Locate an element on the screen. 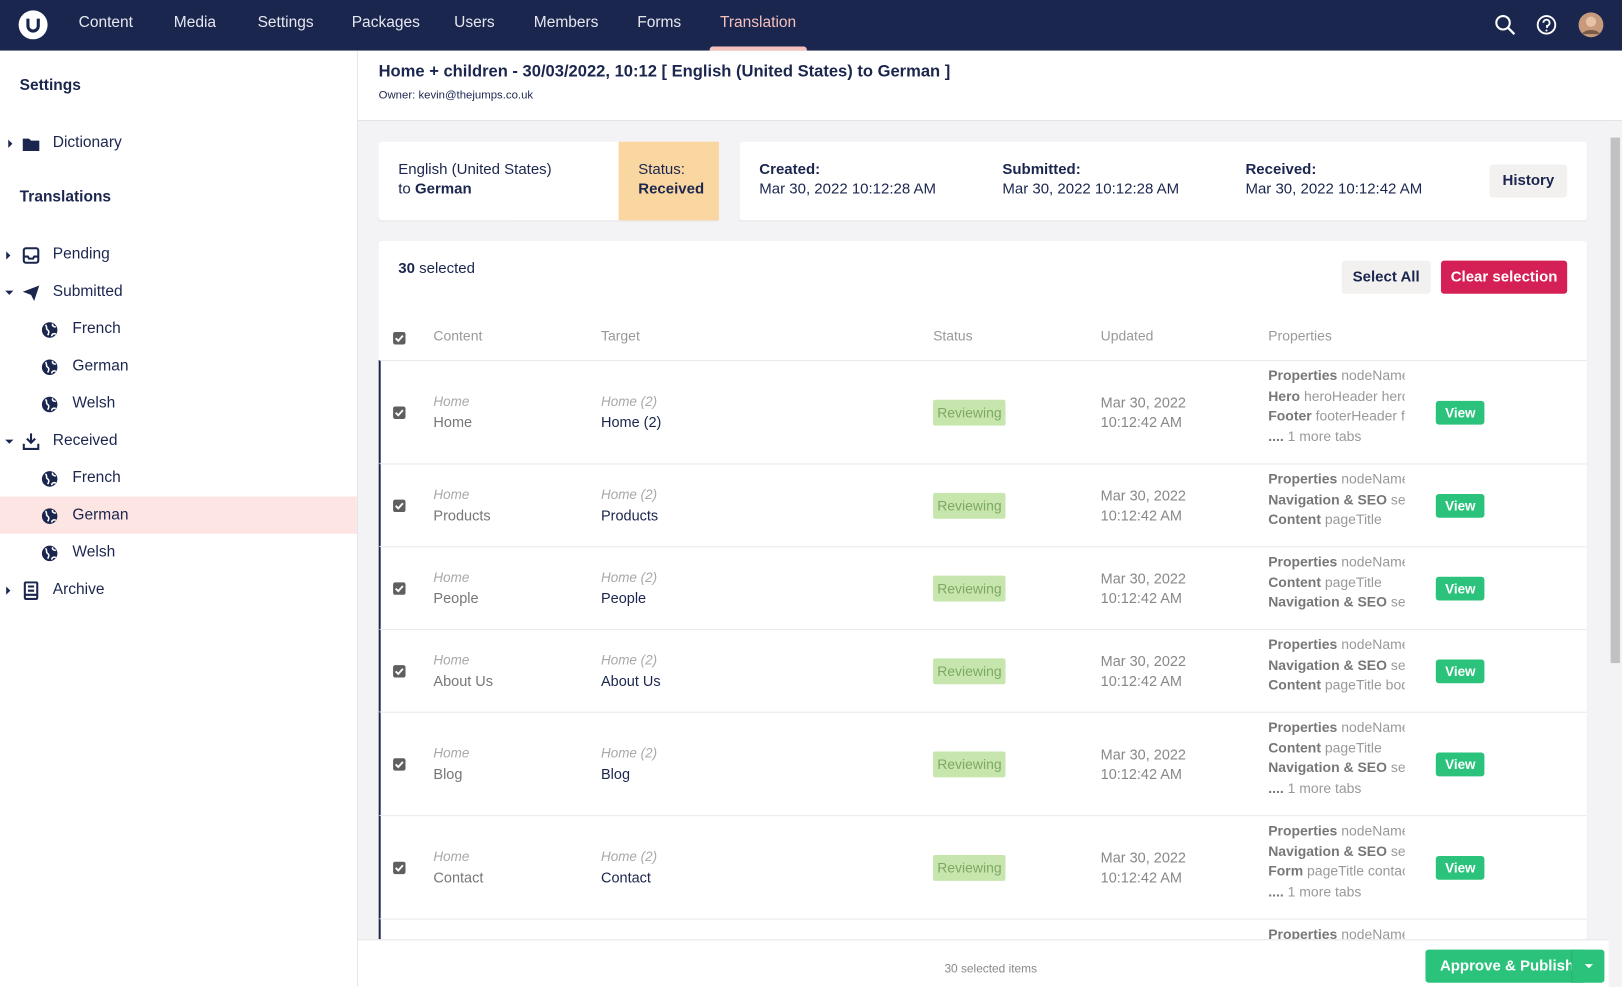 Image resolution: width=1622 pixels, height=987 pixels. property-value: pageTitle bod is located at coordinates (1364, 685).